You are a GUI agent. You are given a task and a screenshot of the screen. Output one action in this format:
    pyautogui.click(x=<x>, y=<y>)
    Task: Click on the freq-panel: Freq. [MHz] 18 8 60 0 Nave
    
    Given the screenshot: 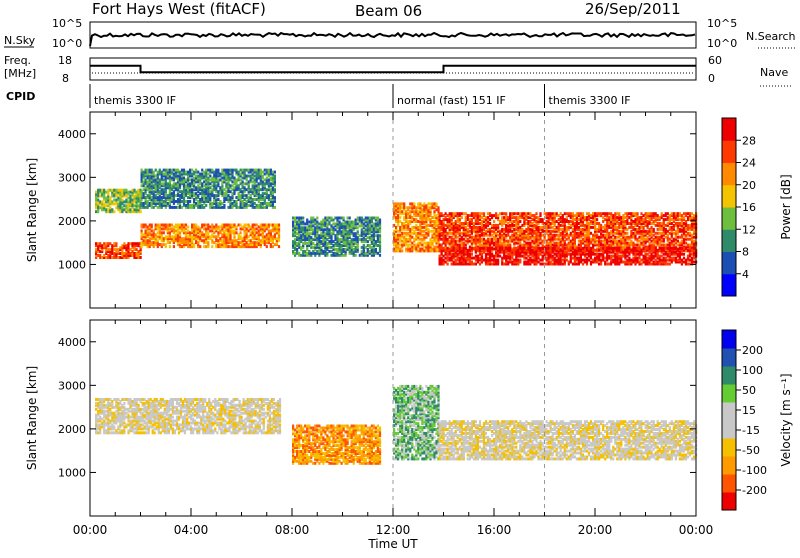 What is the action you would take?
    pyautogui.click(x=398, y=70)
    